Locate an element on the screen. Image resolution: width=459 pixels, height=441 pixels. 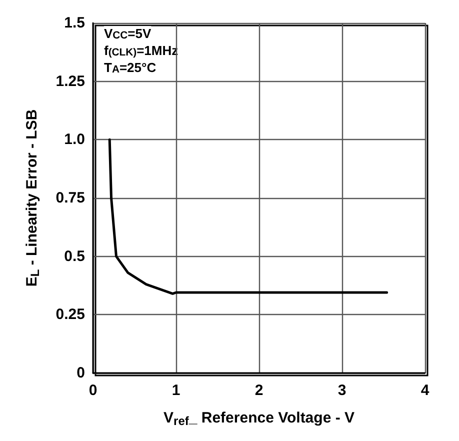
x-tick-label: 0 is located at coordinates (93, 390).